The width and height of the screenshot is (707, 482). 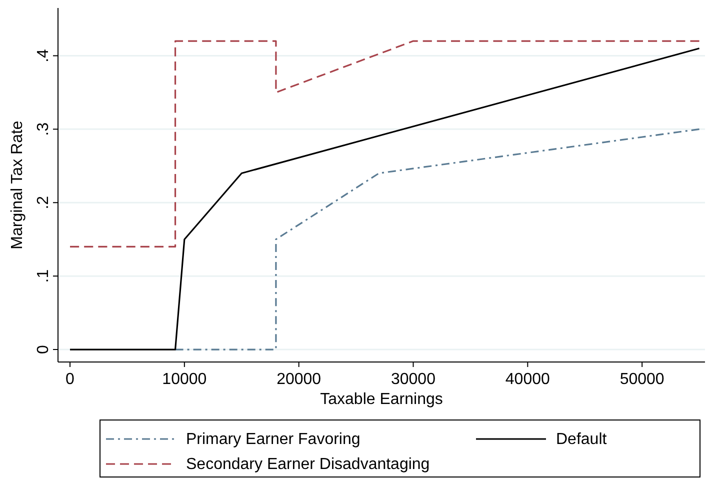 What do you see at coordinates (413, 379) in the screenshot?
I see `x-tick-label: 30000` at bounding box center [413, 379].